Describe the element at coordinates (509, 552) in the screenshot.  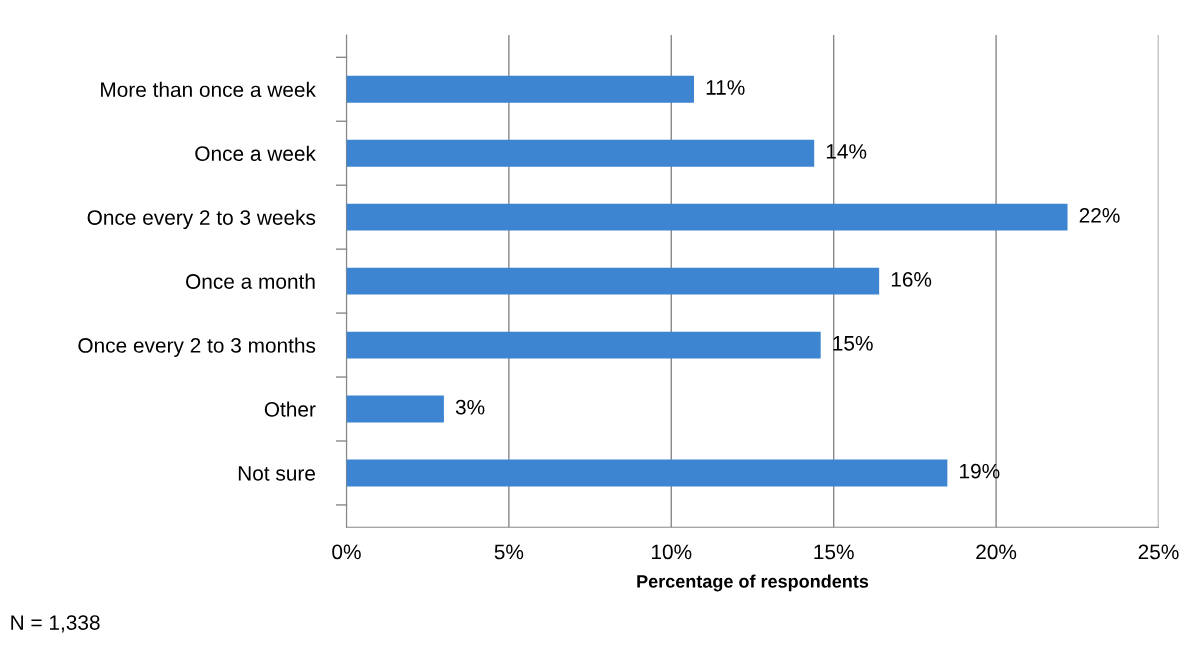
I see `x-tick-label: 5%` at that location.